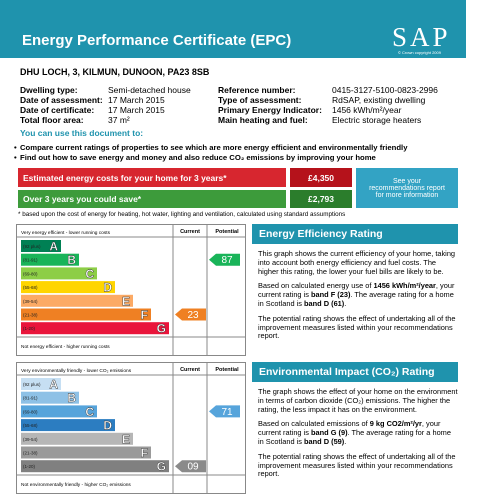 The image size is (484, 500). What do you see at coordinates (329, 433) in the screenshot?
I see `text-run: band G (9)` at bounding box center [329, 433].